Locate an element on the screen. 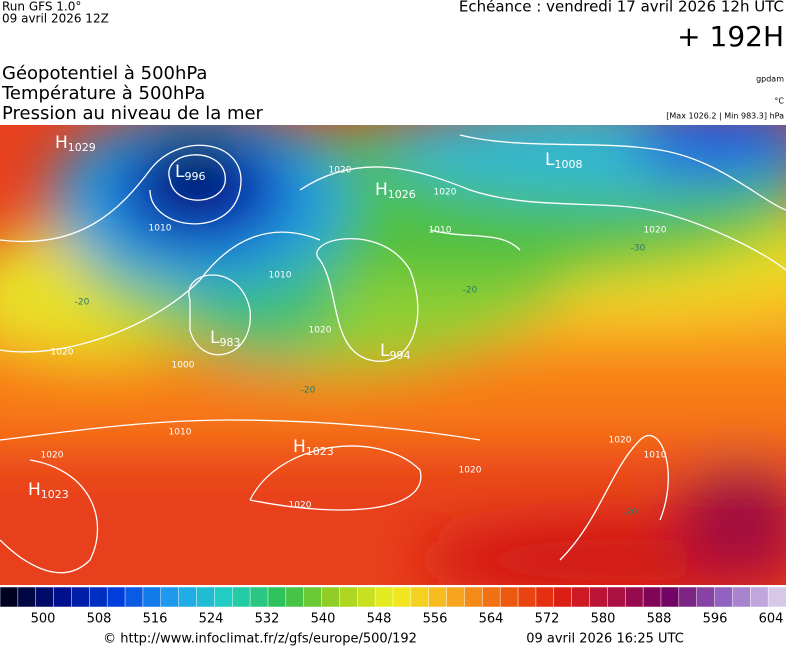 The width and height of the screenshot is (786, 648). center-value: 996 is located at coordinates (194, 176).